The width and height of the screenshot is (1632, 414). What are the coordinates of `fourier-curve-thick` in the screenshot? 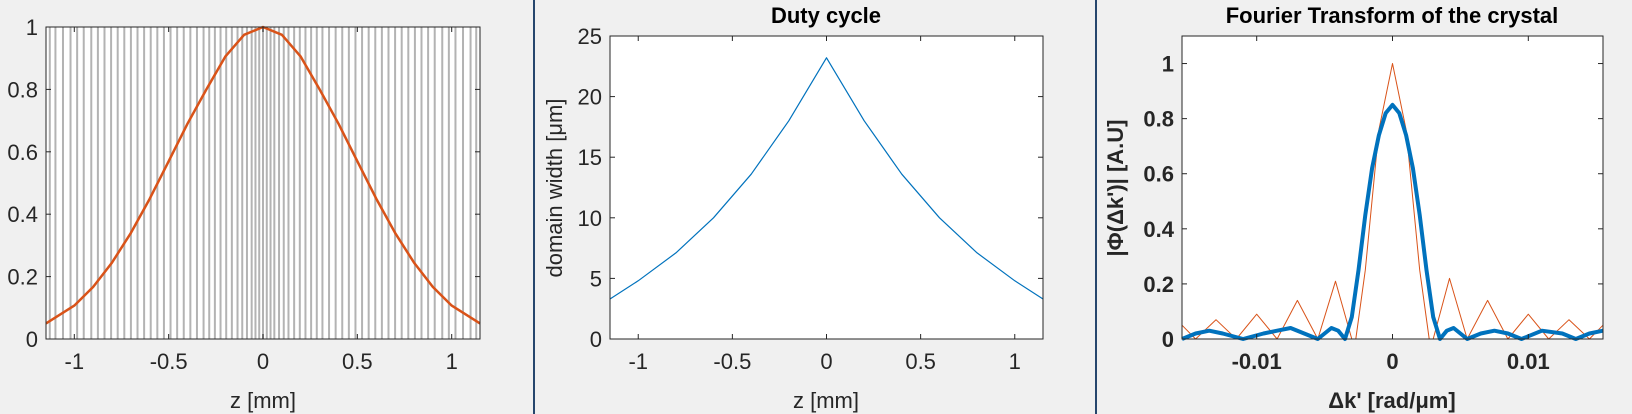 It's located at (1392, 221).